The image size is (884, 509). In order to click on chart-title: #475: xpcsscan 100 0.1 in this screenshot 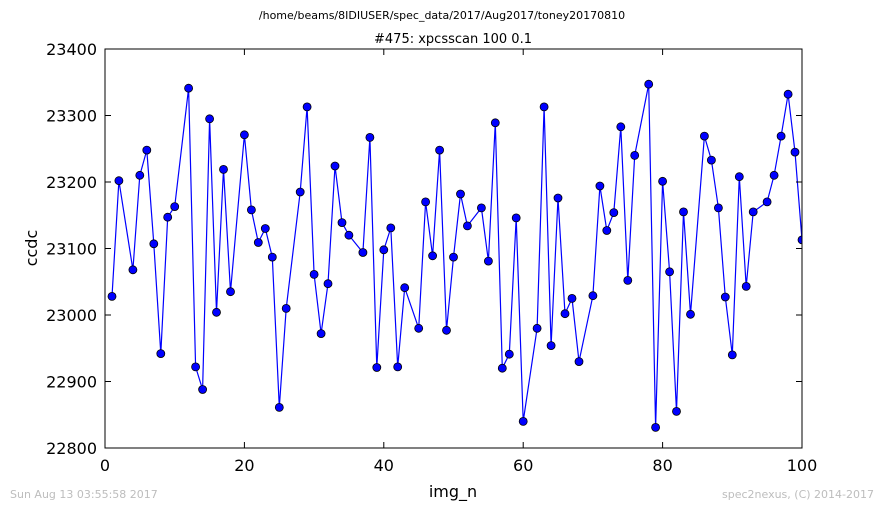, I will do `click(453, 39)`.